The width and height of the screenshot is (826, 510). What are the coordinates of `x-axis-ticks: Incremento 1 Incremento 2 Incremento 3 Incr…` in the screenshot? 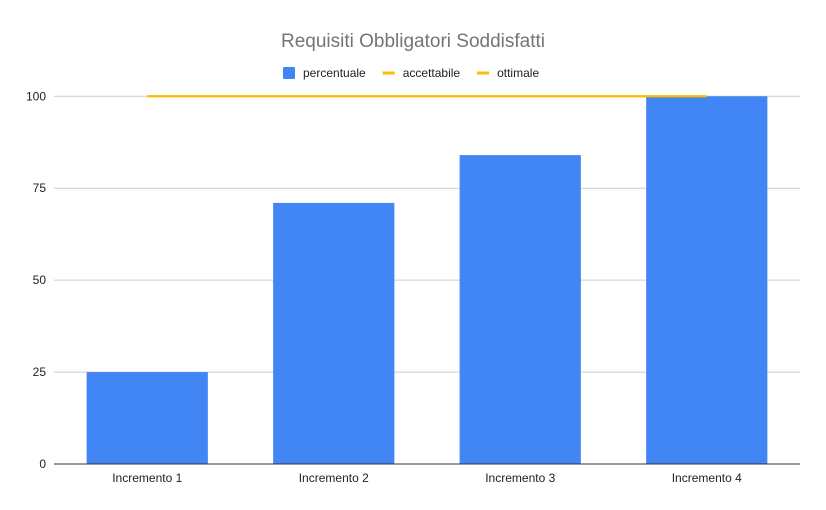 It's located at (427, 478).